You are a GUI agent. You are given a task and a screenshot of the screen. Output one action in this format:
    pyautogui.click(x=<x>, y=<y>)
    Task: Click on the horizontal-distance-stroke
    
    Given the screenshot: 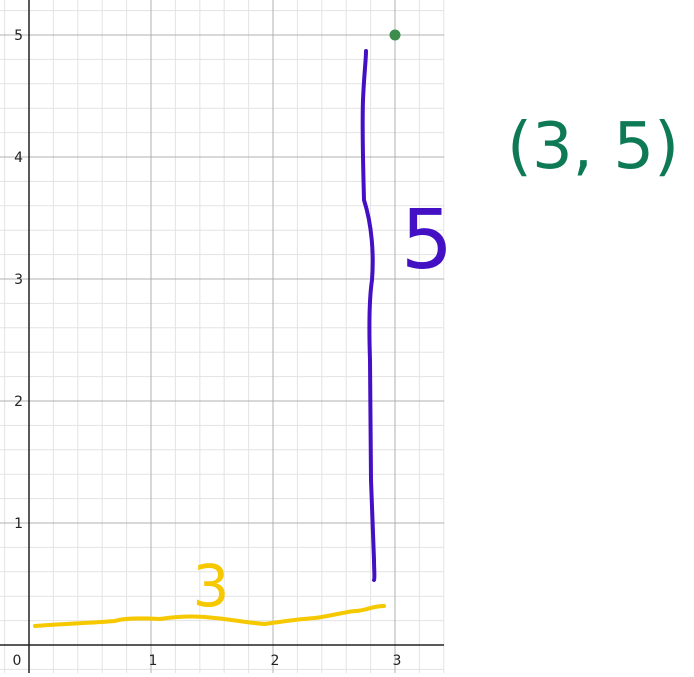 What is the action you would take?
    pyautogui.click(x=209, y=616)
    